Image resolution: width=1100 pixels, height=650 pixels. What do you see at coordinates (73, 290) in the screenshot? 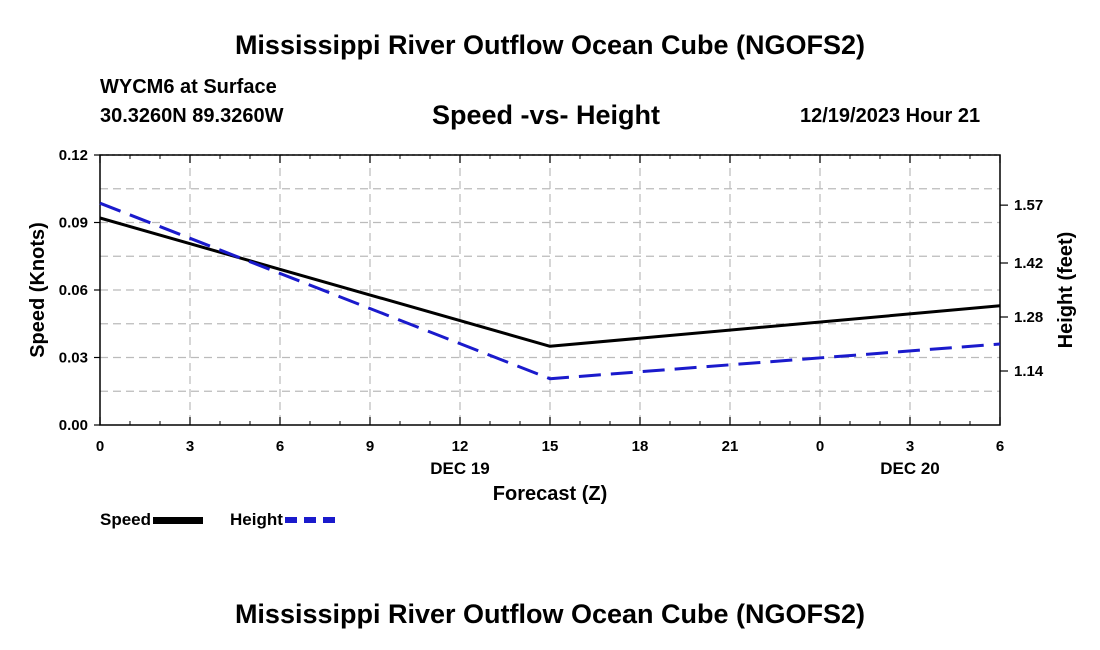
I see `y-left-tick-label: 0.06` at bounding box center [73, 290].